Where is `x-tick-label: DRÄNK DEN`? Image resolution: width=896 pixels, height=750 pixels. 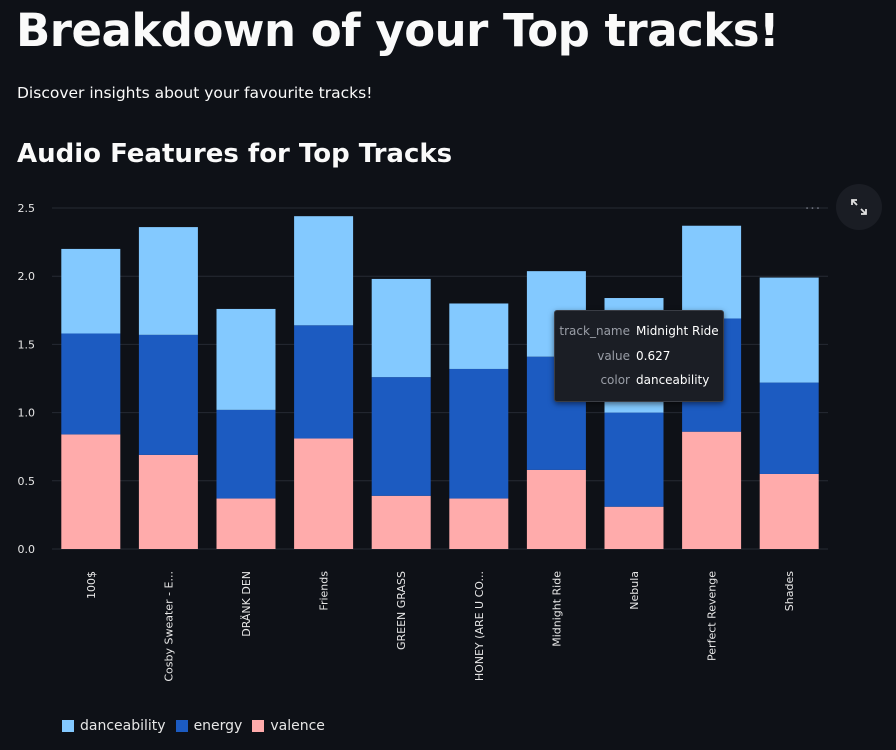
x-tick-label: DRÄNK DEN is located at coordinates (246, 604).